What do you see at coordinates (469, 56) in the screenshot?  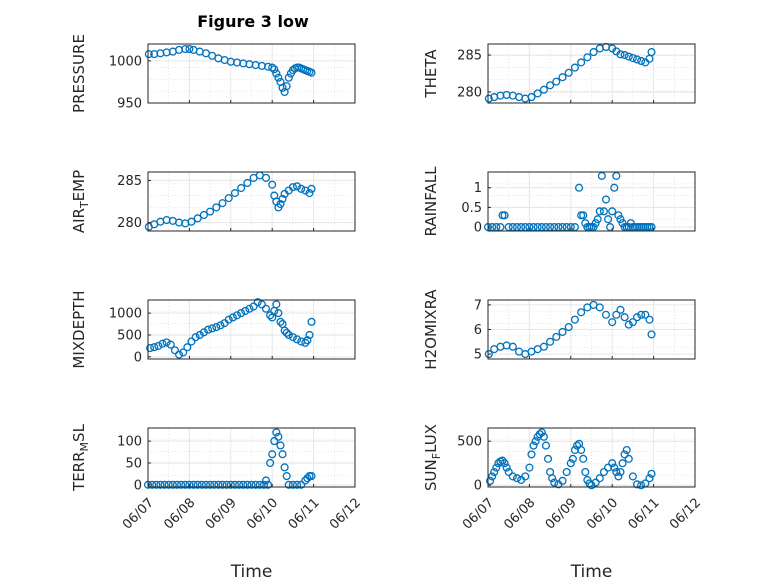 I see `y-tick-label: 285` at bounding box center [469, 56].